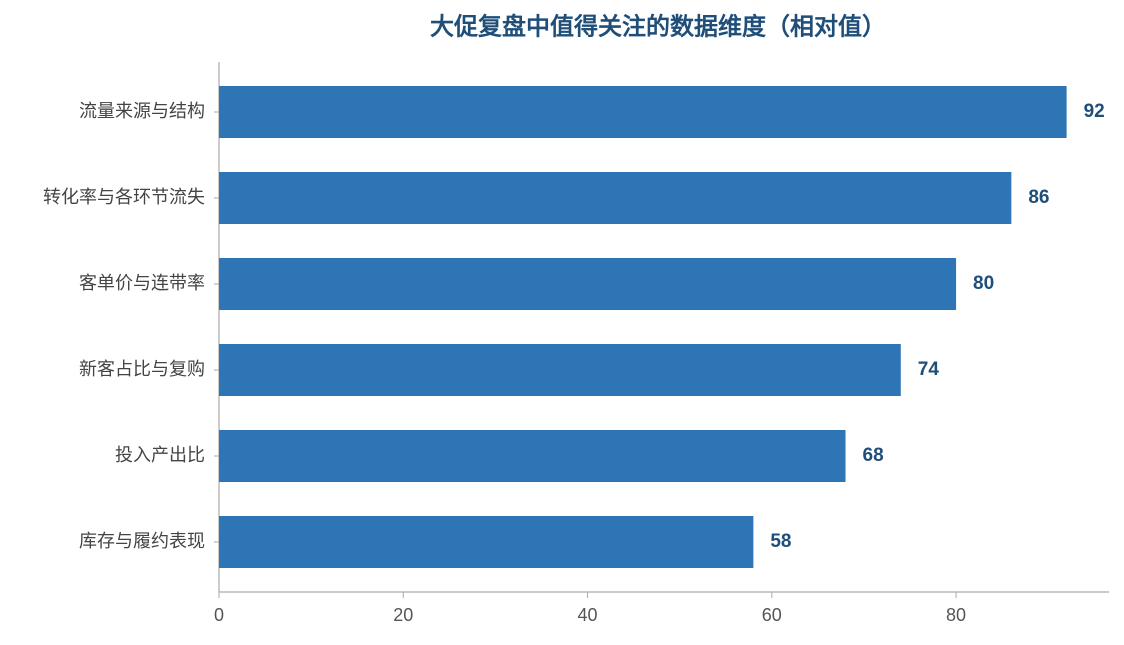 The image size is (1124, 645). What do you see at coordinates (219, 615) in the screenshot?
I see `x-tick-label: 0` at bounding box center [219, 615].